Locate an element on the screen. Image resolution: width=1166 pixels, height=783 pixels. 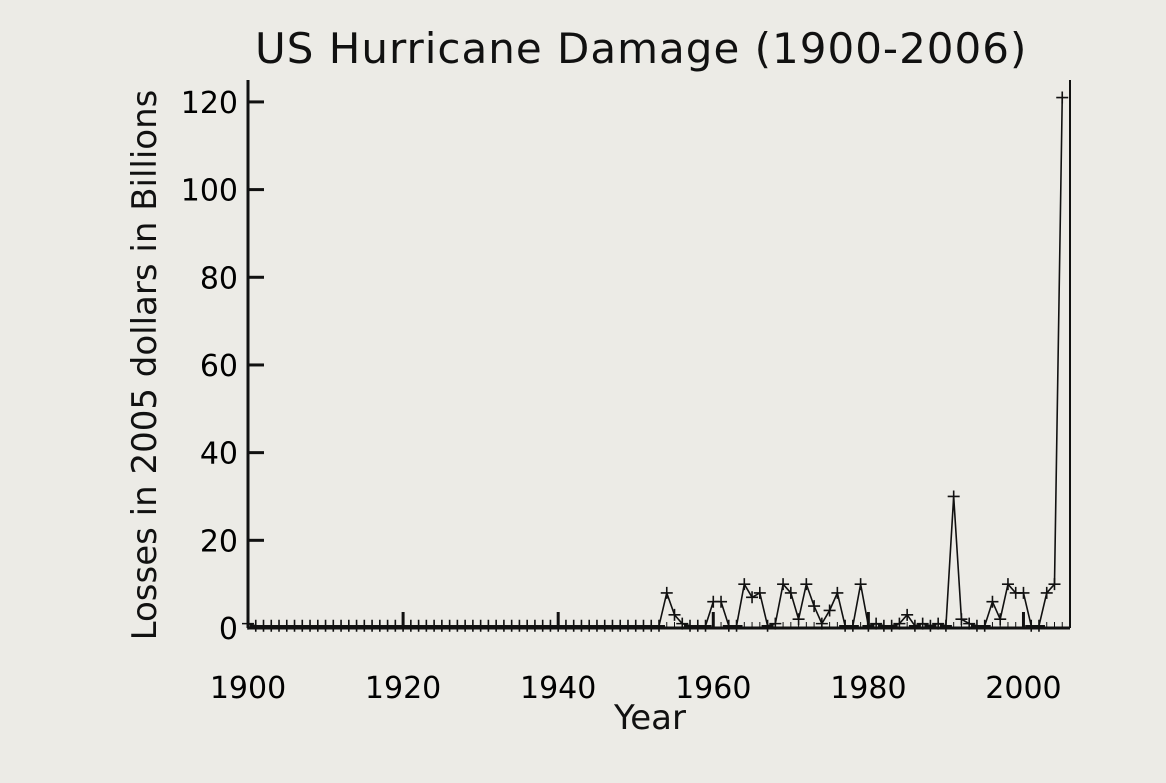
y-tick-label: 120 is located at coordinates (209, 103).